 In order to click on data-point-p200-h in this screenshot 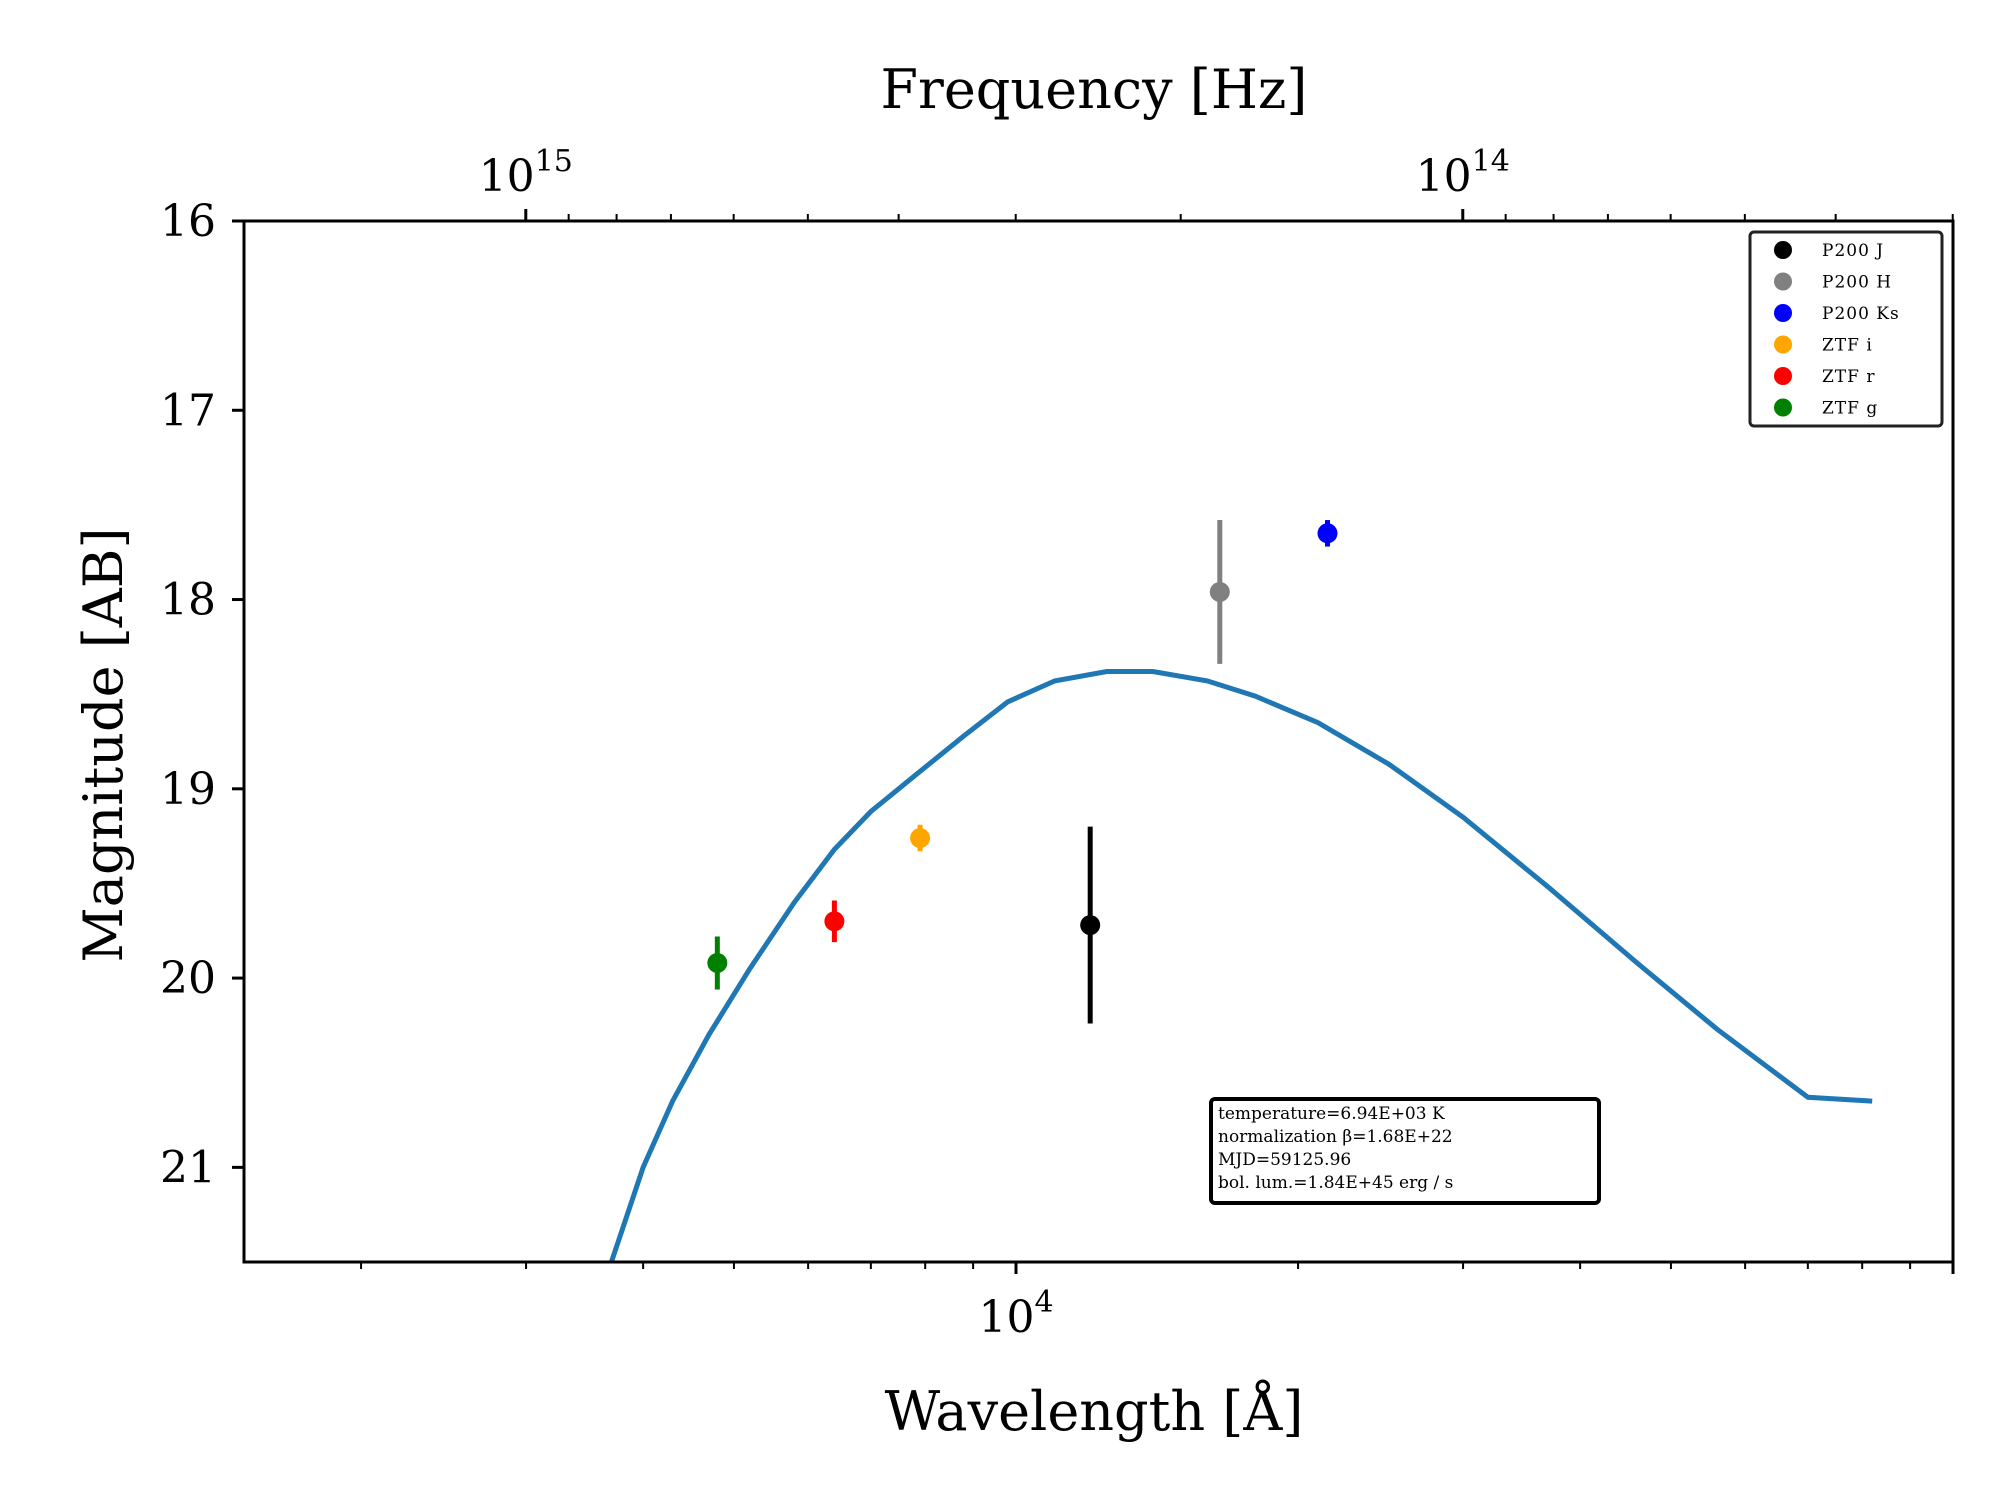, I will do `click(1219, 592)`.